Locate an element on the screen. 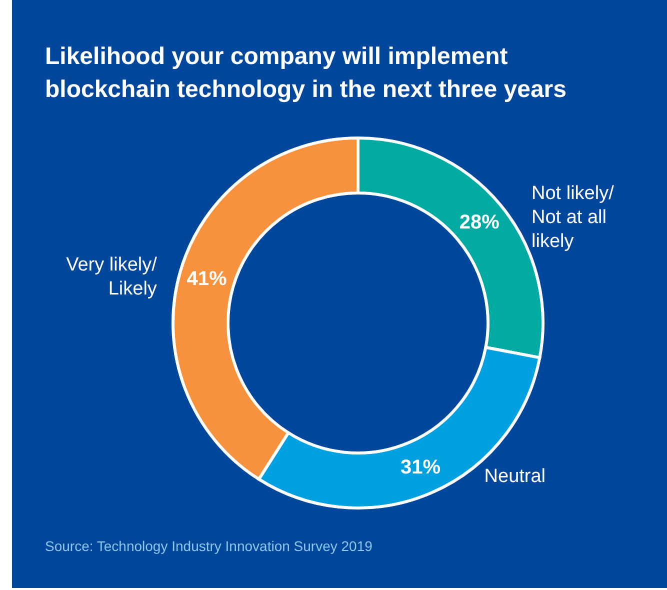 Image resolution: width=667 pixels, height=590 pixels. data-label: 28% is located at coordinates (479, 223).